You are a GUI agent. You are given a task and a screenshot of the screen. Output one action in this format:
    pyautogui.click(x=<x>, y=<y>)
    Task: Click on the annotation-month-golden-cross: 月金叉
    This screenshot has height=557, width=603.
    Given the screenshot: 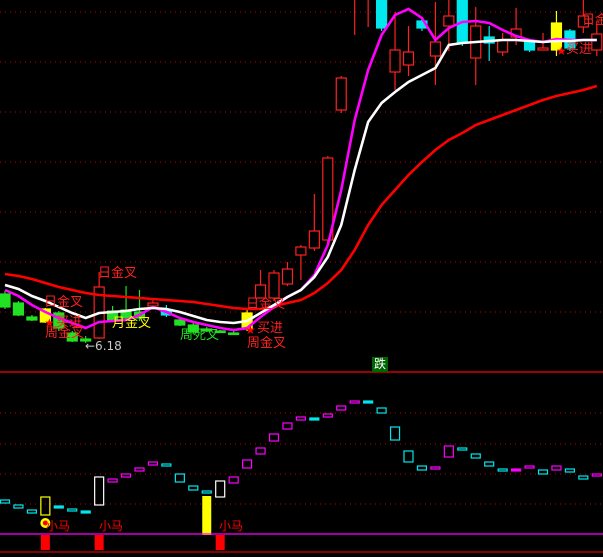 What is the action you would take?
    pyautogui.click(x=132, y=323)
    